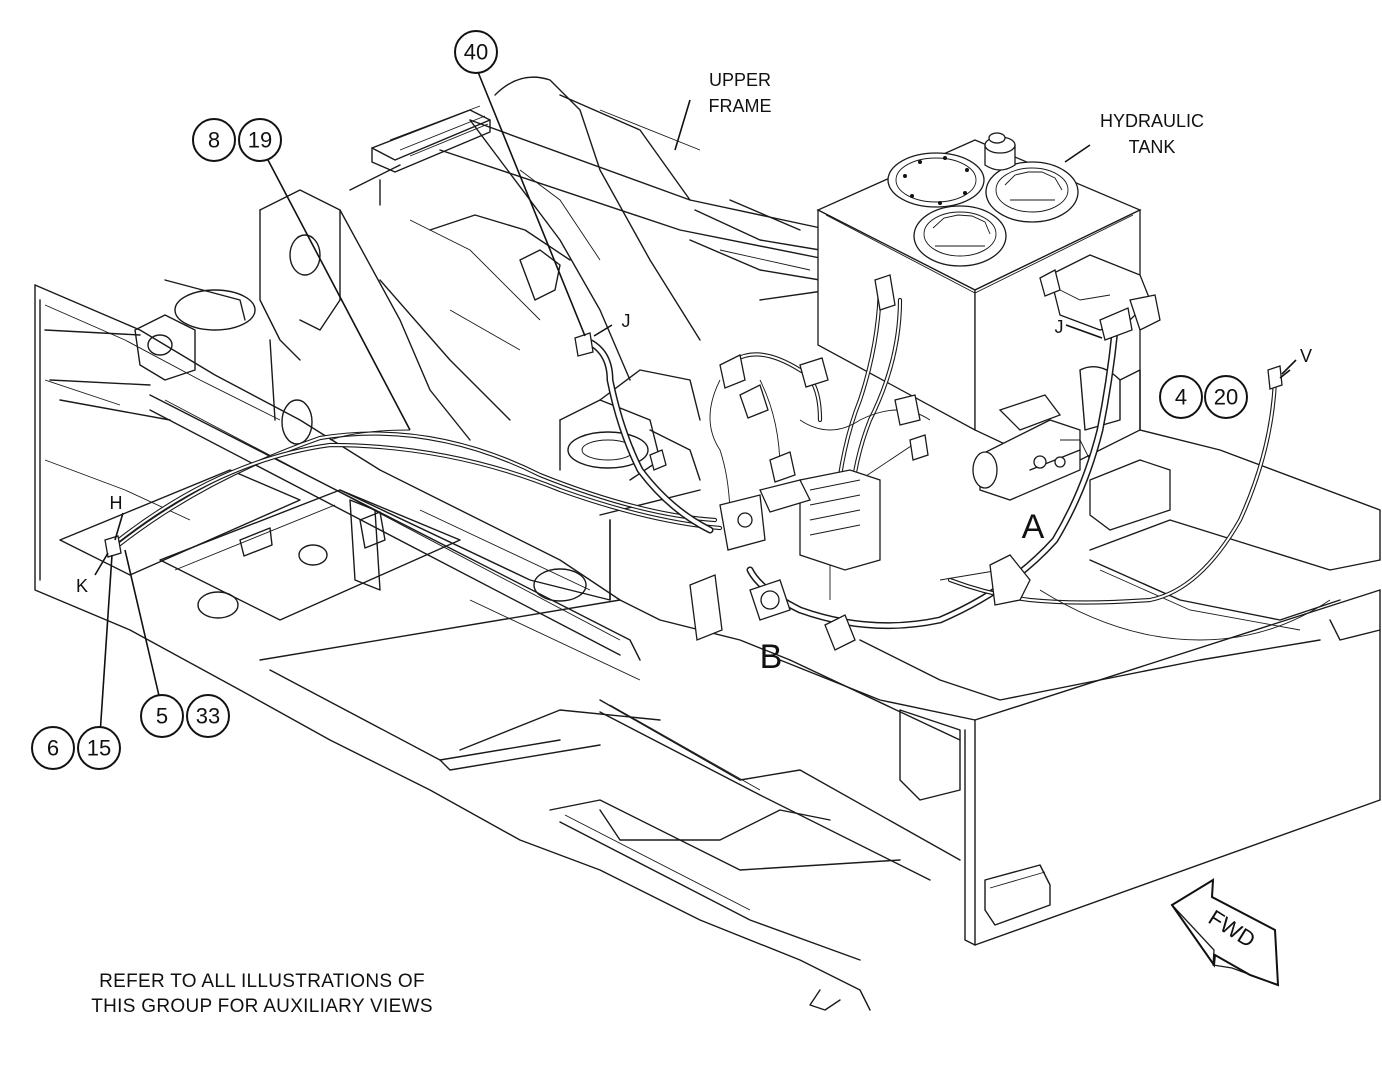 Image resolution: width=1382 pixels, height=1076 pixels. What do you see at coordinates (740, 80) in the screenshot?
I see `upper-frame-label-line1: UPPER` at bounding box center [740, 80].